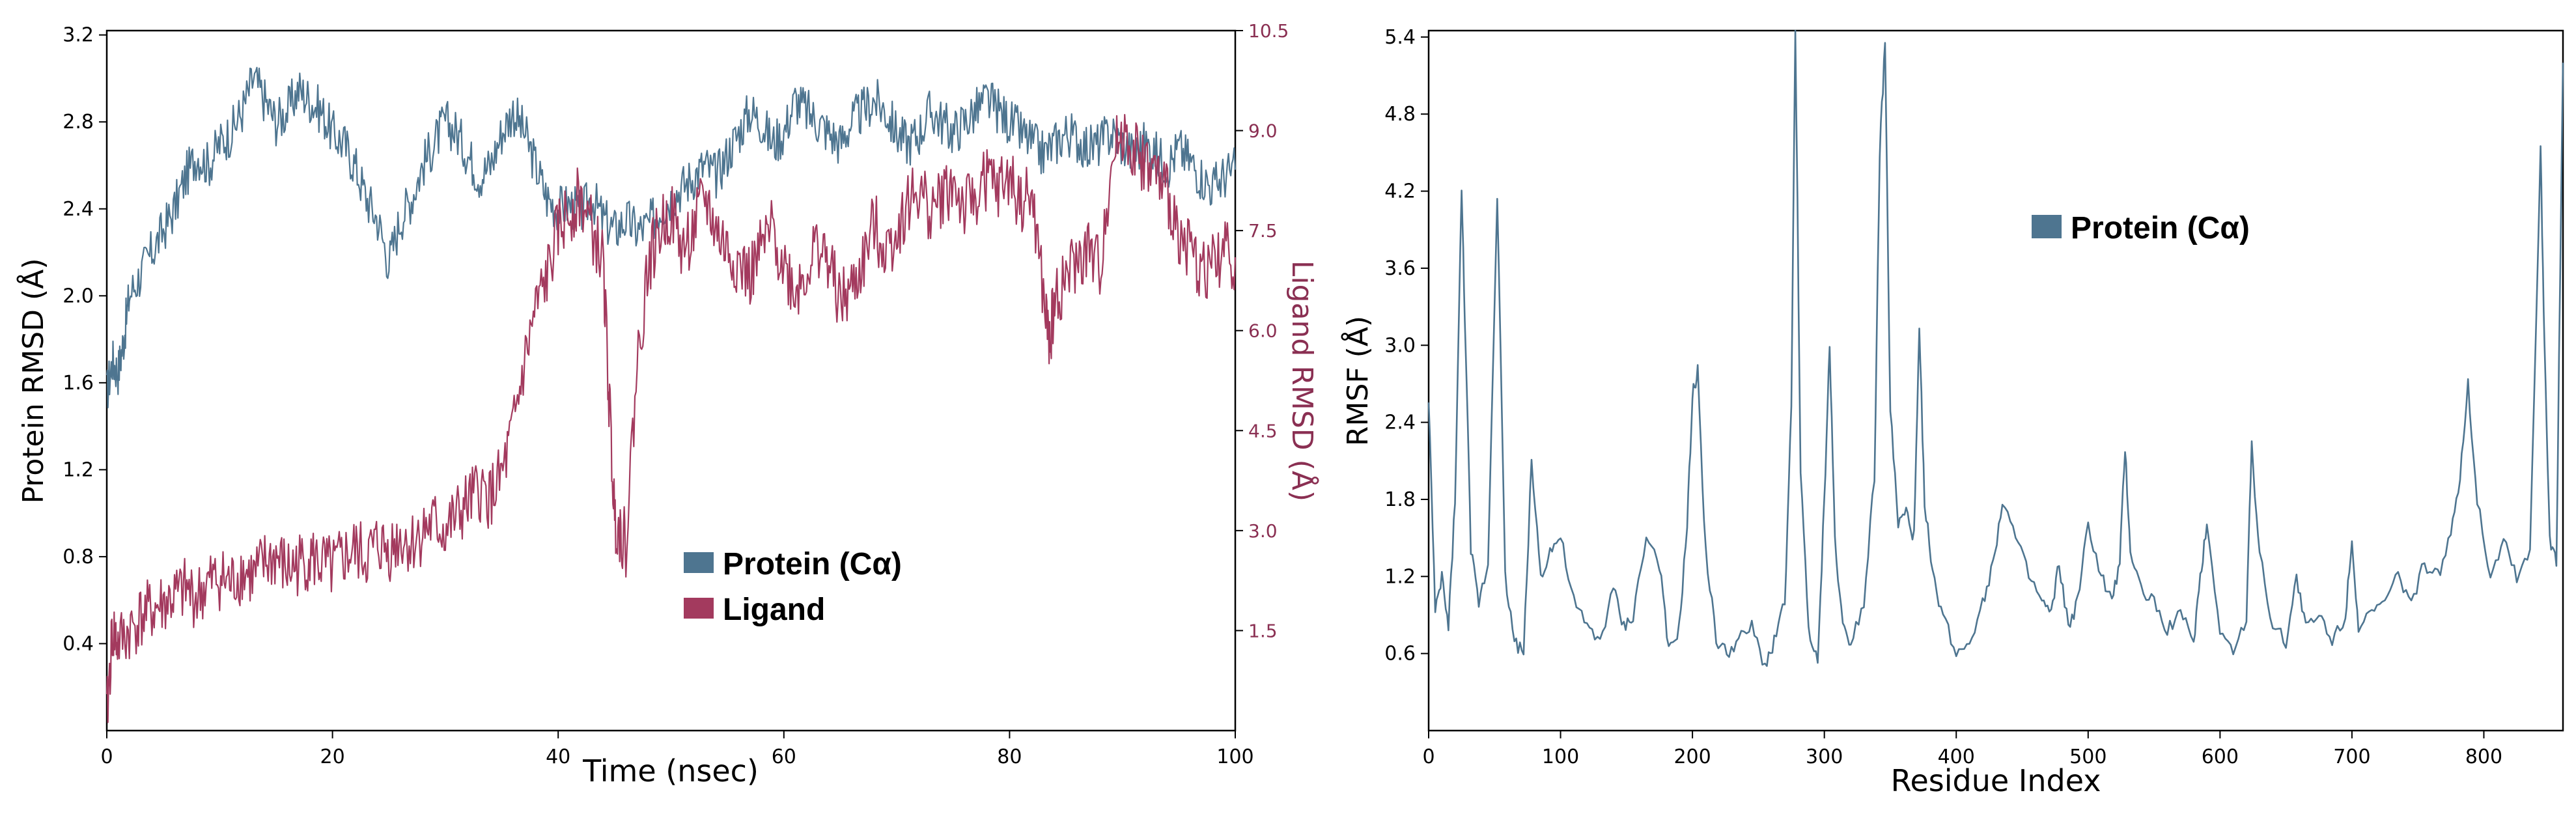 This screenshot has height=825, width=2576. Describe the element at coordinates (78, 122) in the screenshot. I see `rmsd-y-tick-label: 2.8` at that location.